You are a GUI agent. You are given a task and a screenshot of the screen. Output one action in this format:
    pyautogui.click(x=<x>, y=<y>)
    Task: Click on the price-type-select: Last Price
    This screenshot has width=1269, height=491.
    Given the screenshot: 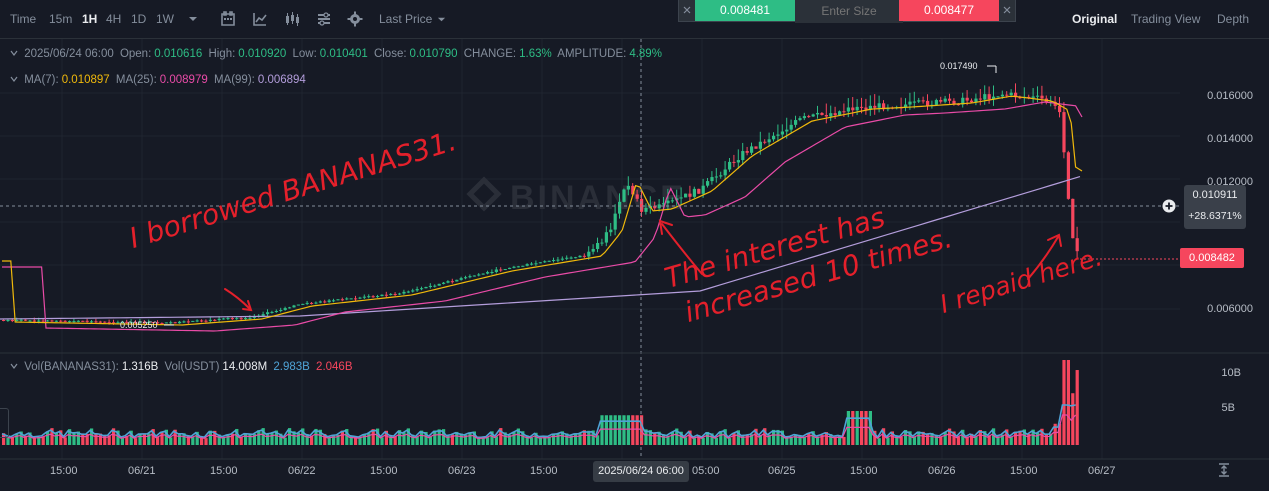 What is the action you would take?
    pyautogui.click(x=406, y=19)
    